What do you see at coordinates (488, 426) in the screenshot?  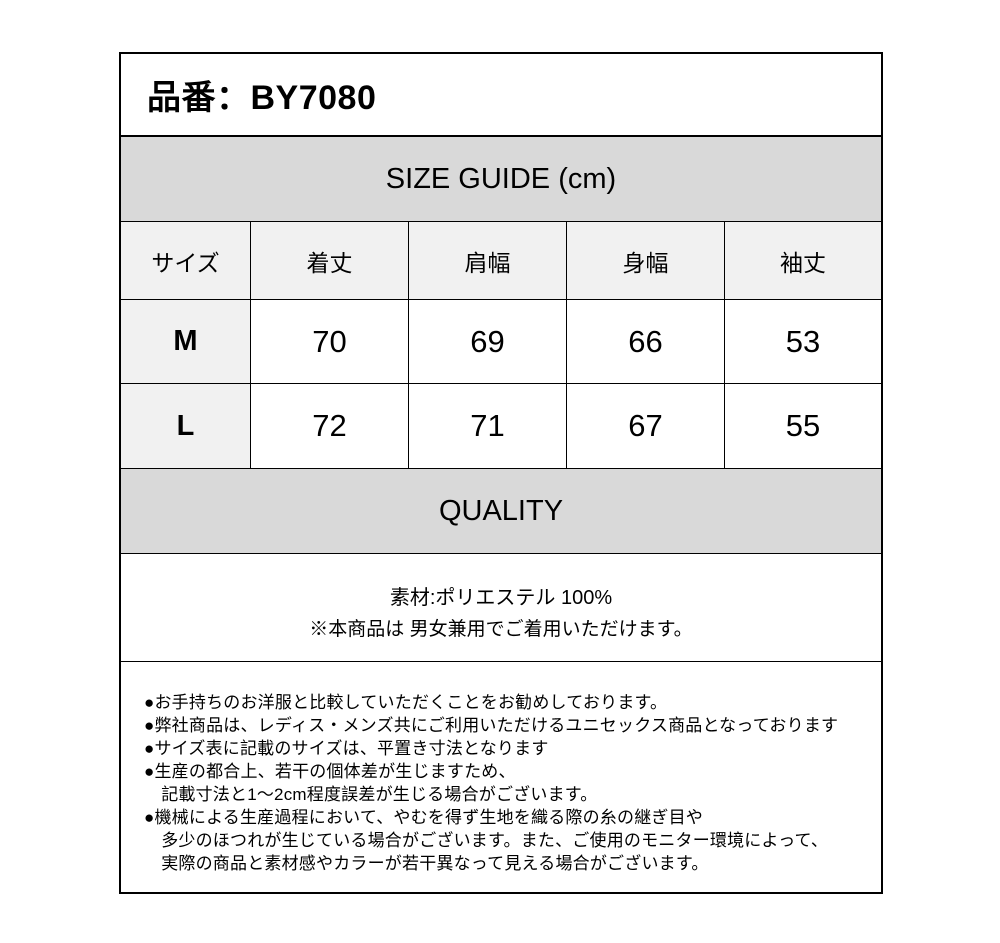 I see `l-shoulder-width-cell: 71` at bounding box center [488, 426].